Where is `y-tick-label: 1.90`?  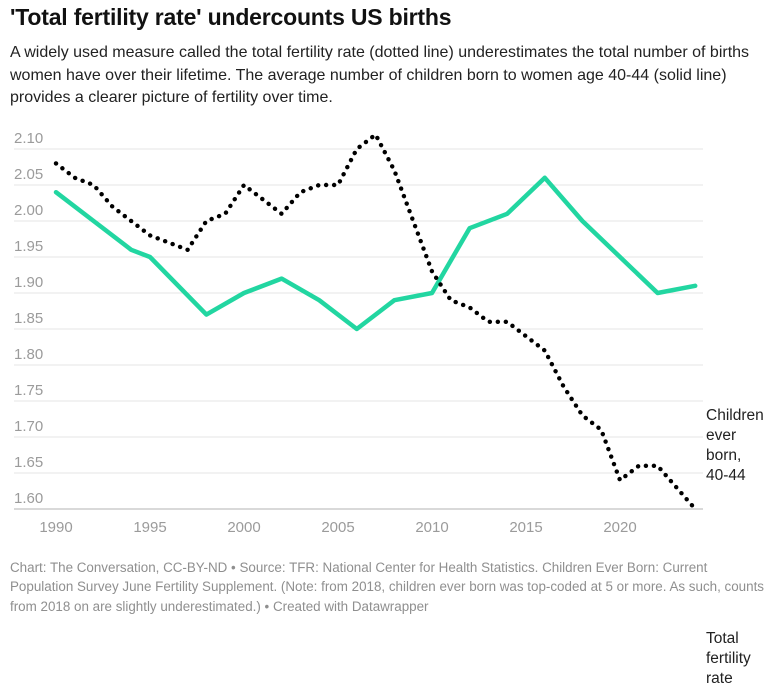
y-tick-label: 1.90 is located at coordinates (28, 282).